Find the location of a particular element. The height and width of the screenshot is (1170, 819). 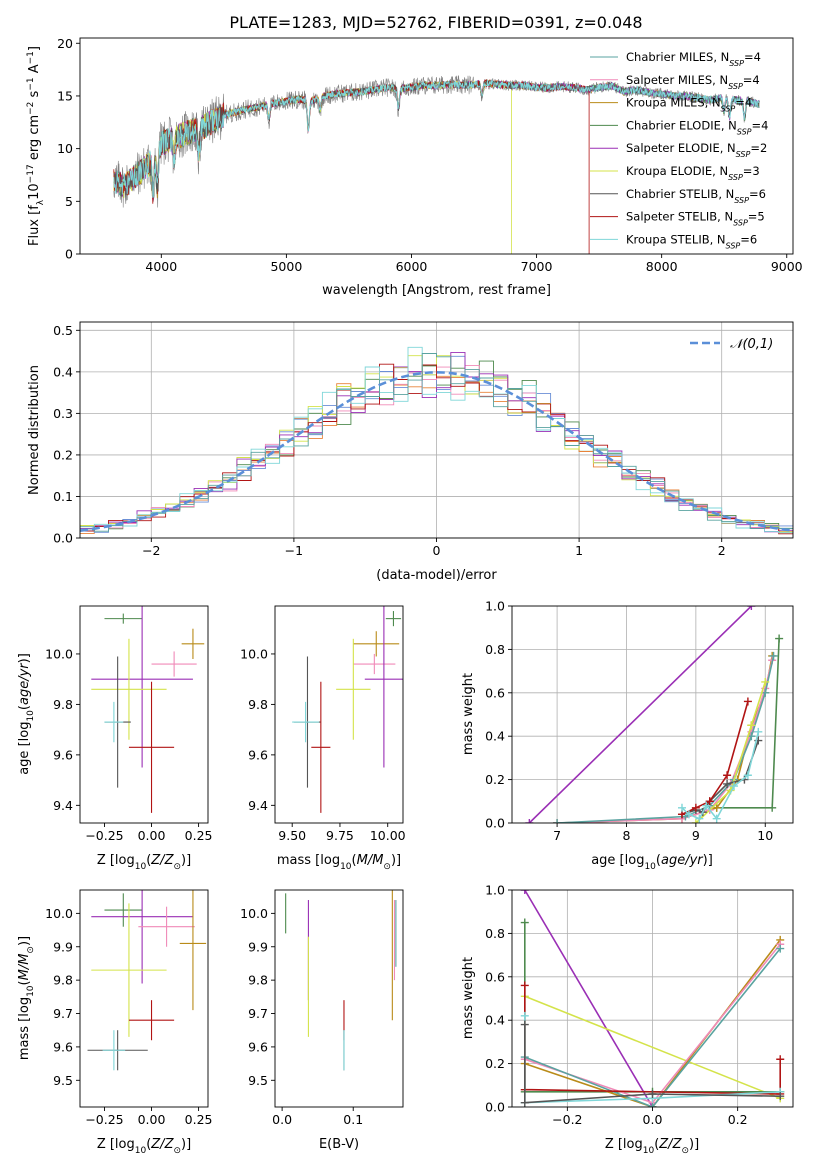

y-tick-label: 9.9 is located at coordinates (63, 946).